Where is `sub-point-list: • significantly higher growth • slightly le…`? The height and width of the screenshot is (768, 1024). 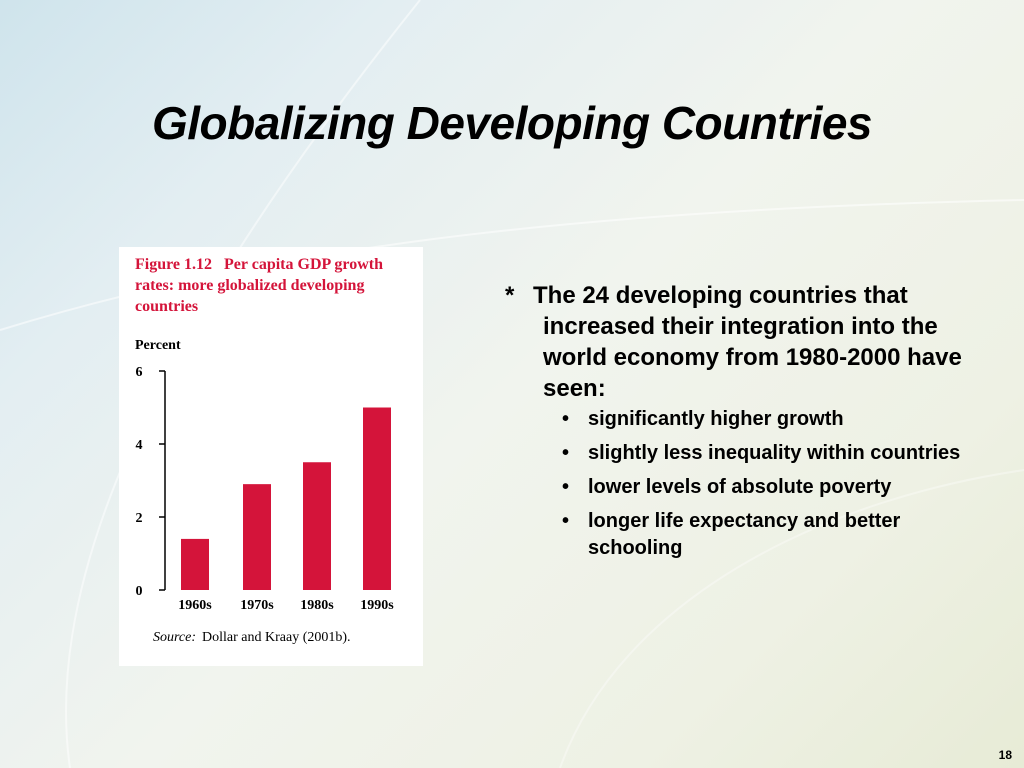 sub-point-list: • significantly higher growth • slightly le… is located at coordinates (745, 484).